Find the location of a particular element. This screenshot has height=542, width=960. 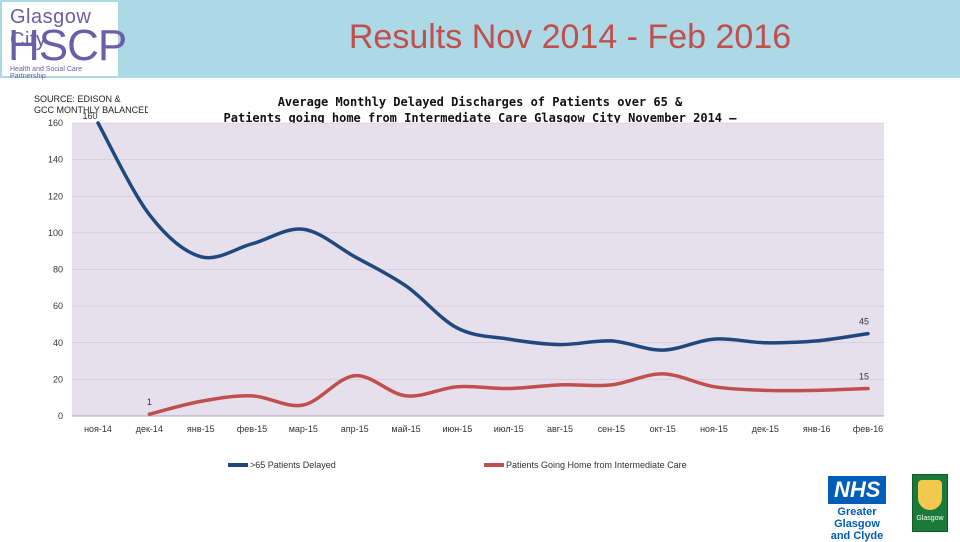

x-tick-label: окт-15 is located at coordinates (663, 429).